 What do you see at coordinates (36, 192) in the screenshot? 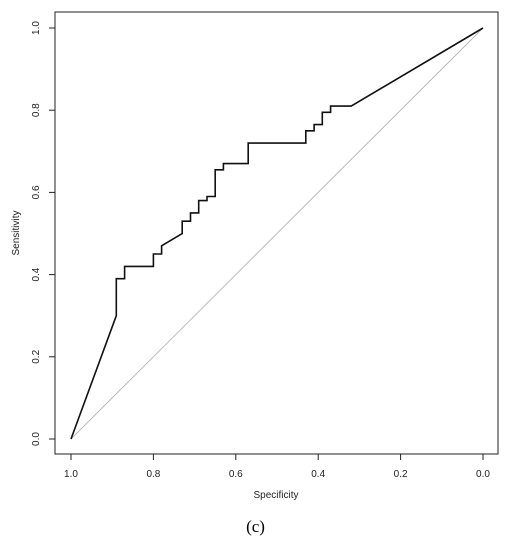
I see `y-tick-label: 0.6` at bounding box center [36, 192].